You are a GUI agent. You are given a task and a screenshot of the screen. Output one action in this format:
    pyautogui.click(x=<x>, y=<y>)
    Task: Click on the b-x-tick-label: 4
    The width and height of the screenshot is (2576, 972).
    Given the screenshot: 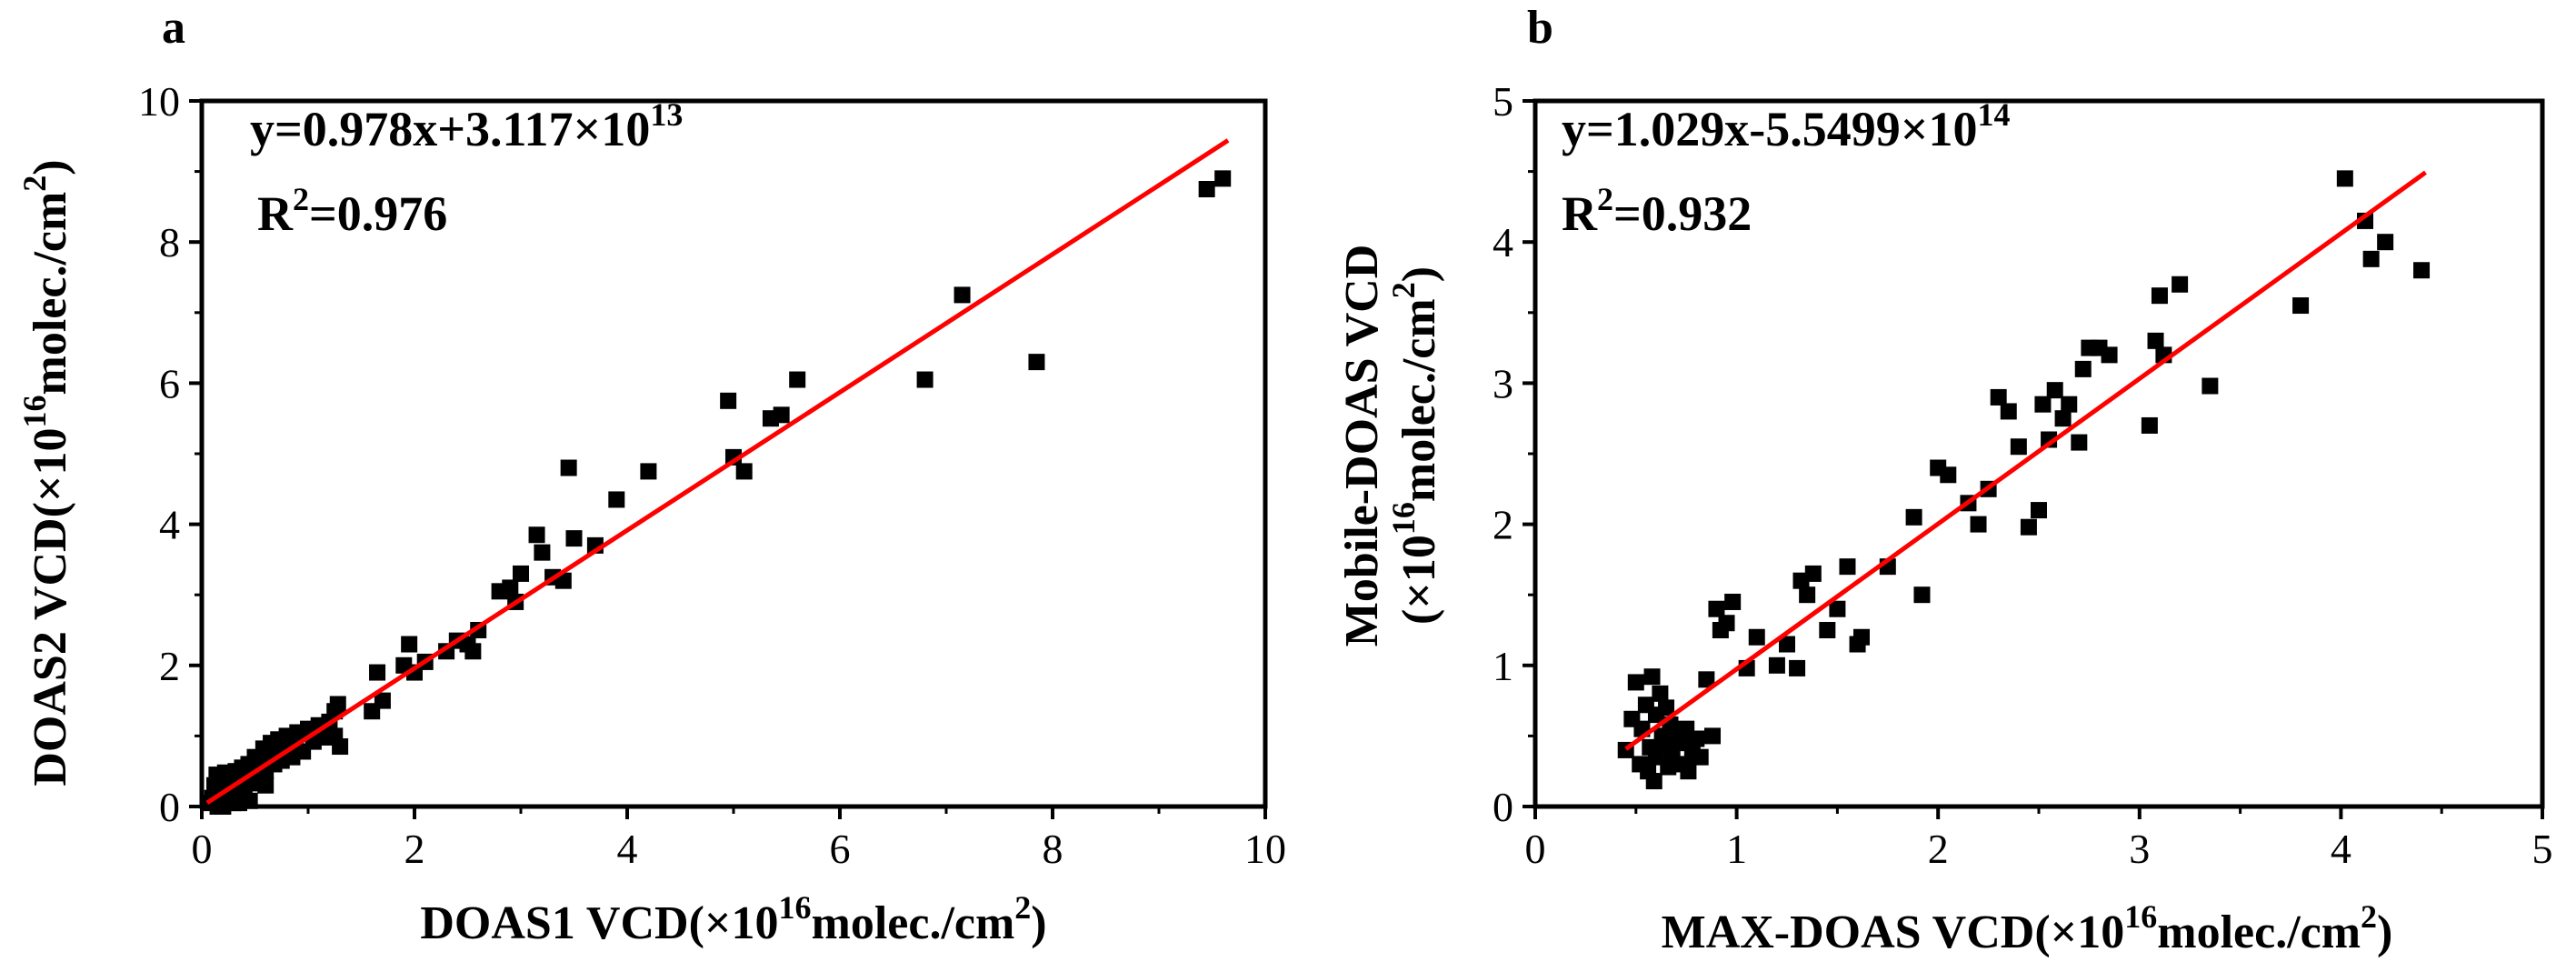 What is the action you would take?
    pyautogui.click(x=2341, y=849)
    